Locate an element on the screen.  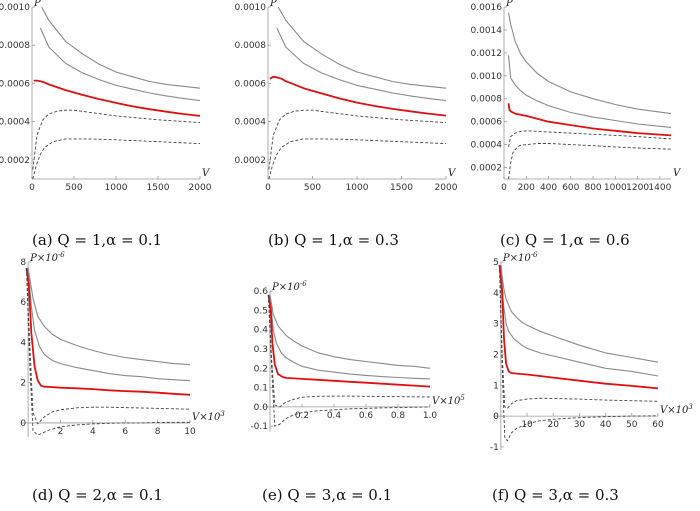
x-tick-label: 30 is located at coordinates (580, 425).